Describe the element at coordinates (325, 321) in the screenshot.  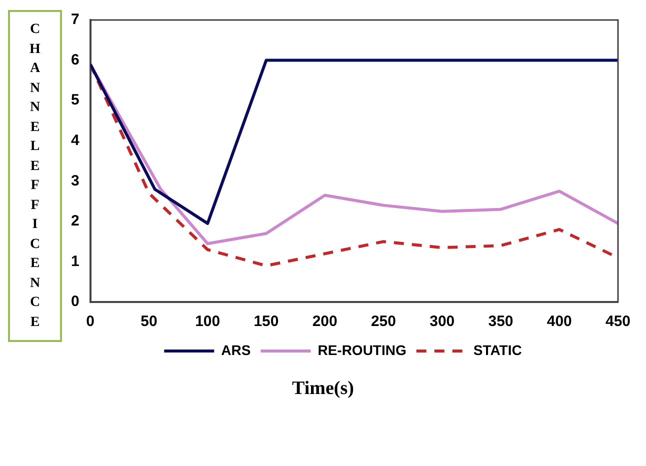
I see `x-tick-label: 200` at that location.